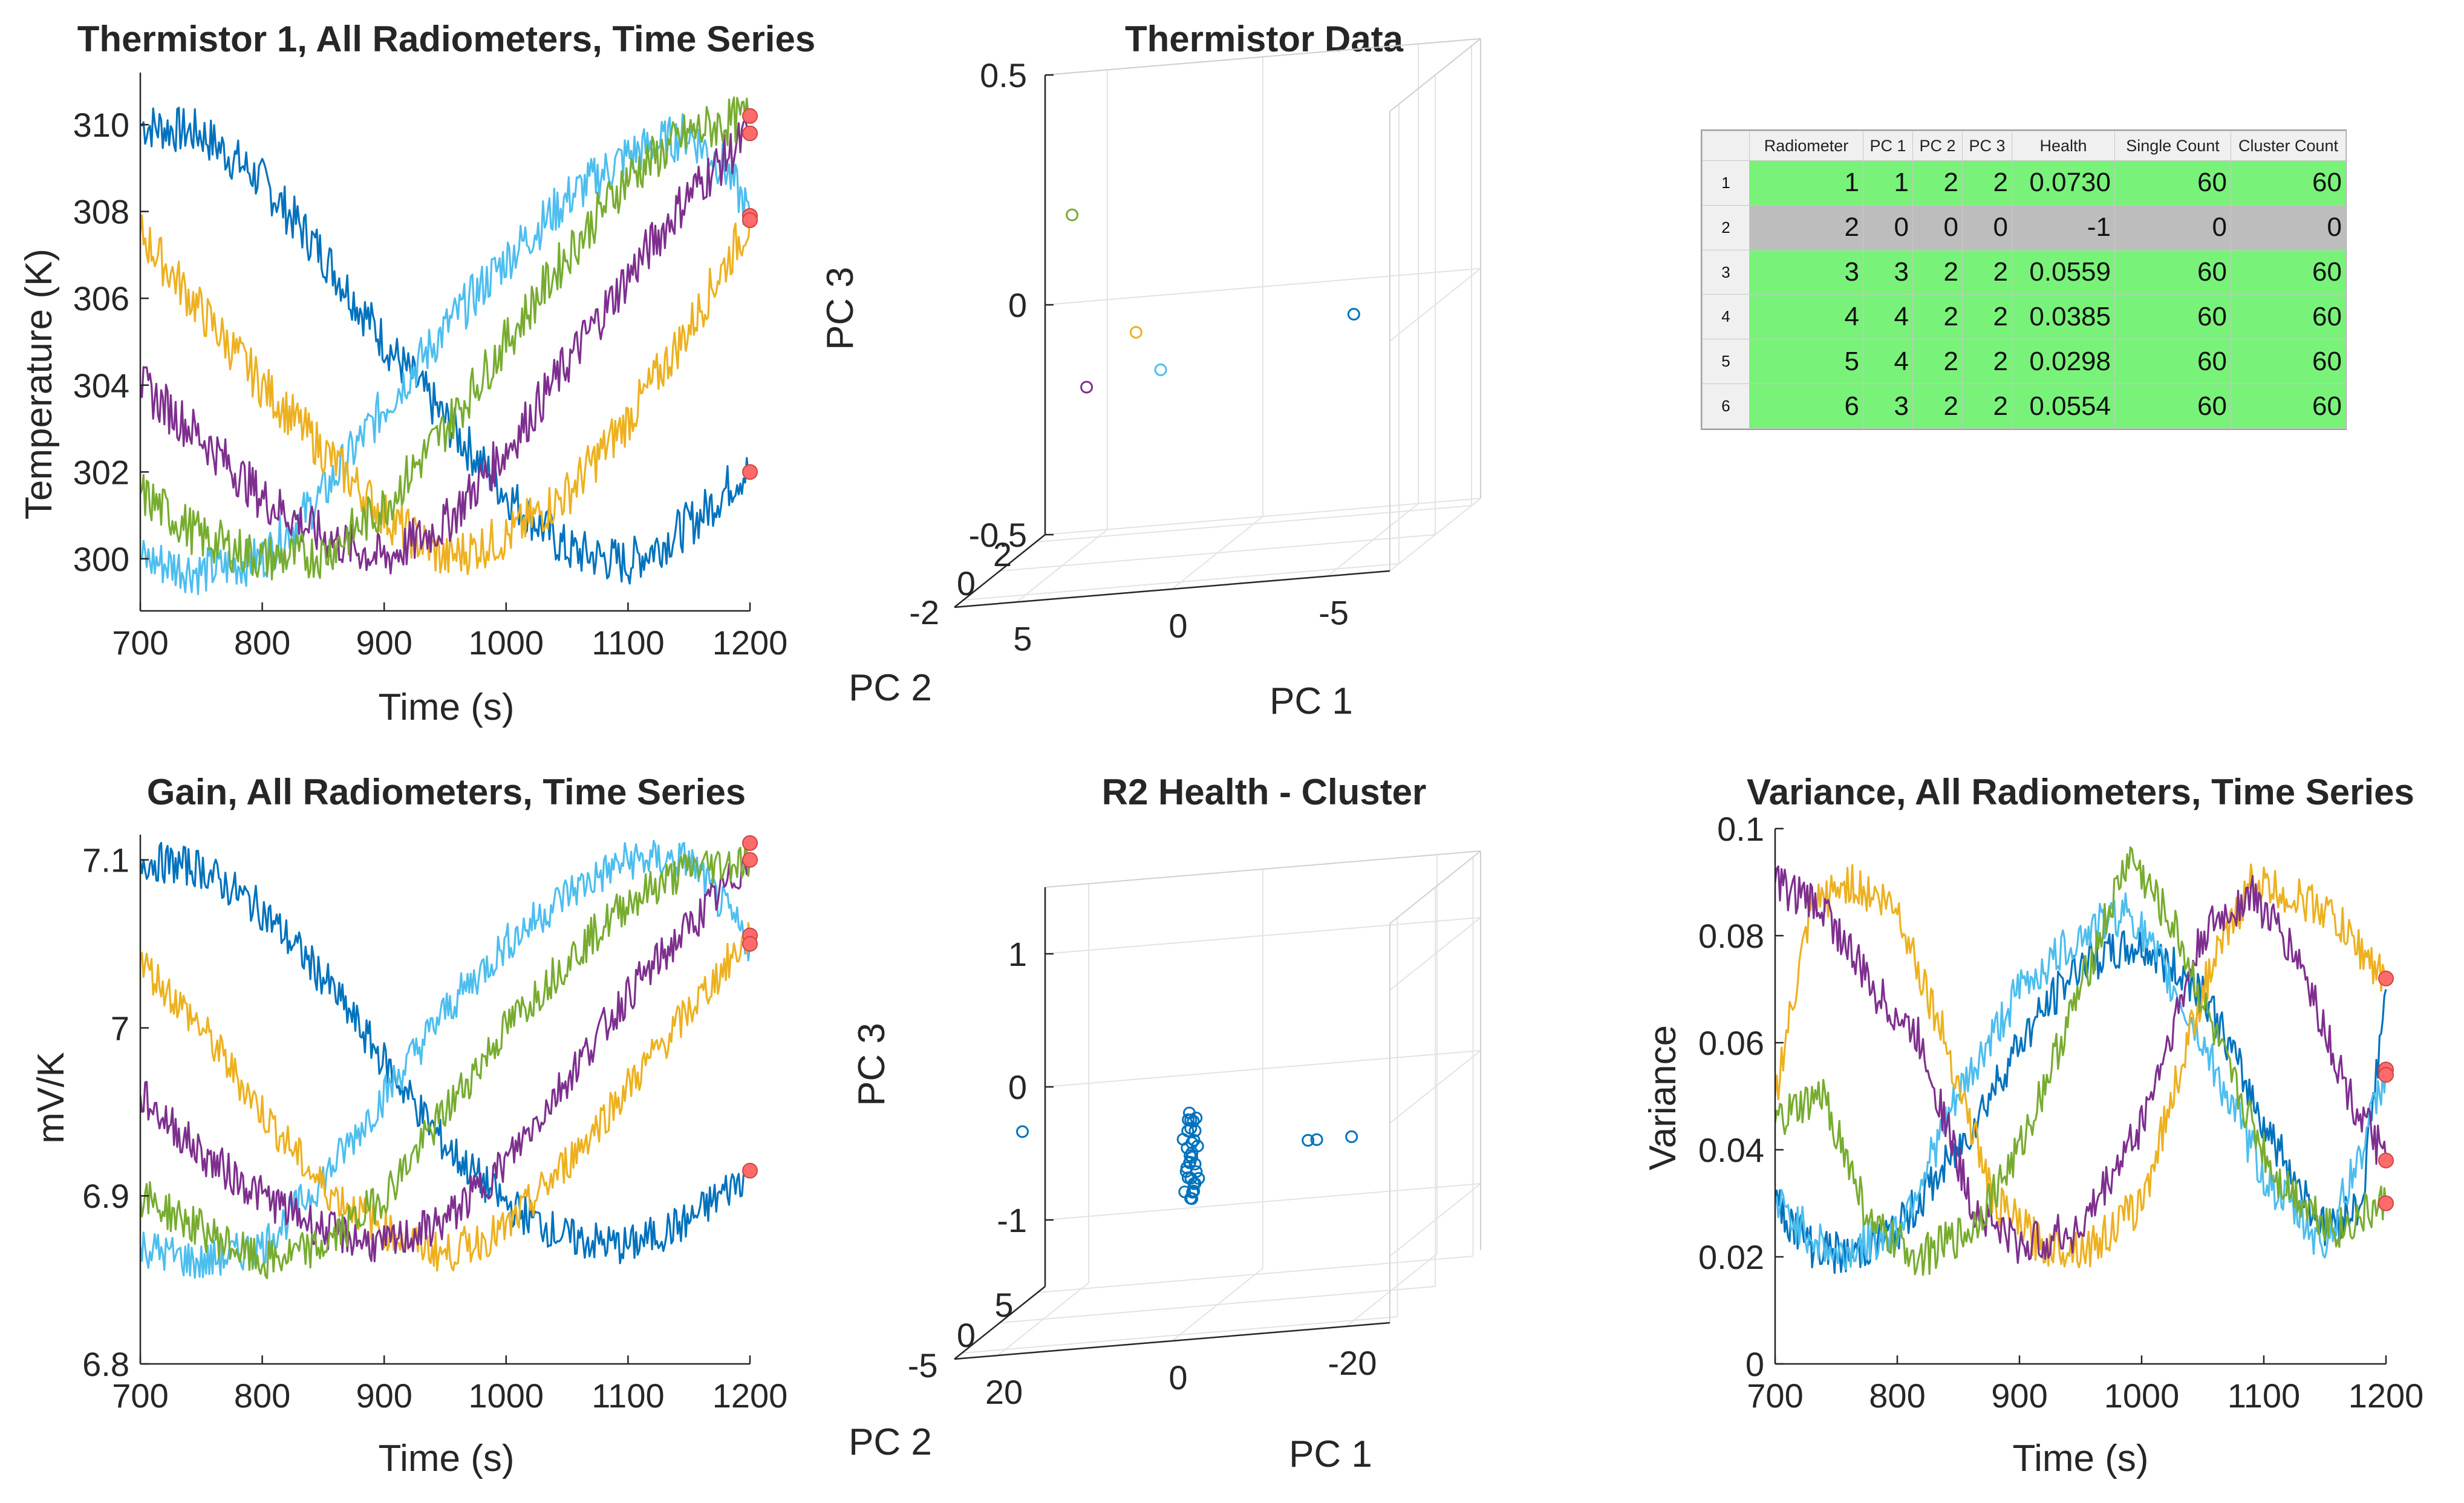 Image resolution: width=2464 pixels, height=1503 pixels. I want to click on row-index: 3, so click(1726, 272).